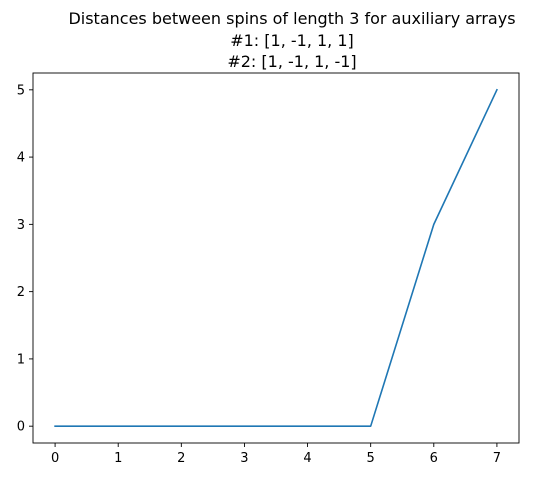 The width and height of the screenshot is (534, 477). What do you see at coordinates (497, 458) in the screenshot?
I see `x-tick-label-7: 7` at bounding box center [497, 458].